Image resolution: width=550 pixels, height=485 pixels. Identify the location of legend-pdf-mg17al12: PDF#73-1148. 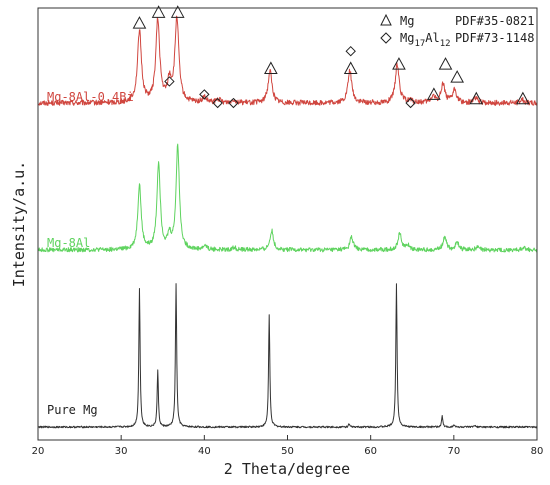
(494, 38).